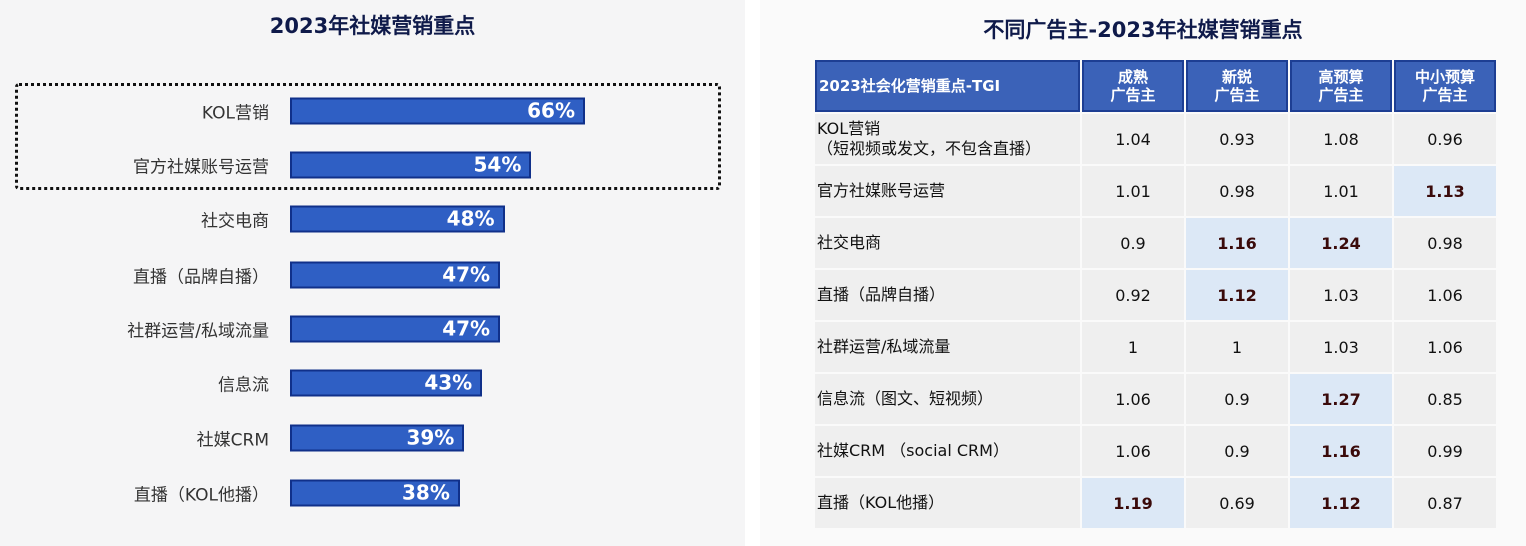 This screenshot has width=1526, height=546. I want to click on tgi-cell: 0.92, so click(1133, 295).